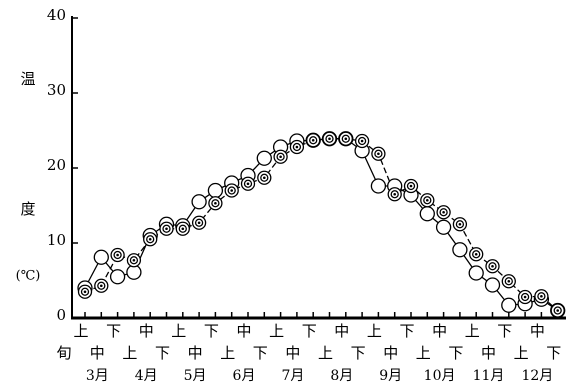 This screenshot has width=578, height=390. What do you see at coordinates (28, 276) in the screenshot?
I see `y-axis-label: (℃)` at bounding box center [28, 276].